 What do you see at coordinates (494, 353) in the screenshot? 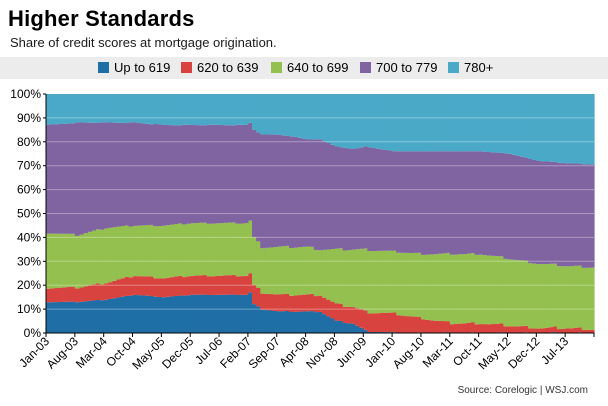
I see `x-tick-label: May-12` at bounding box center [494, 353].